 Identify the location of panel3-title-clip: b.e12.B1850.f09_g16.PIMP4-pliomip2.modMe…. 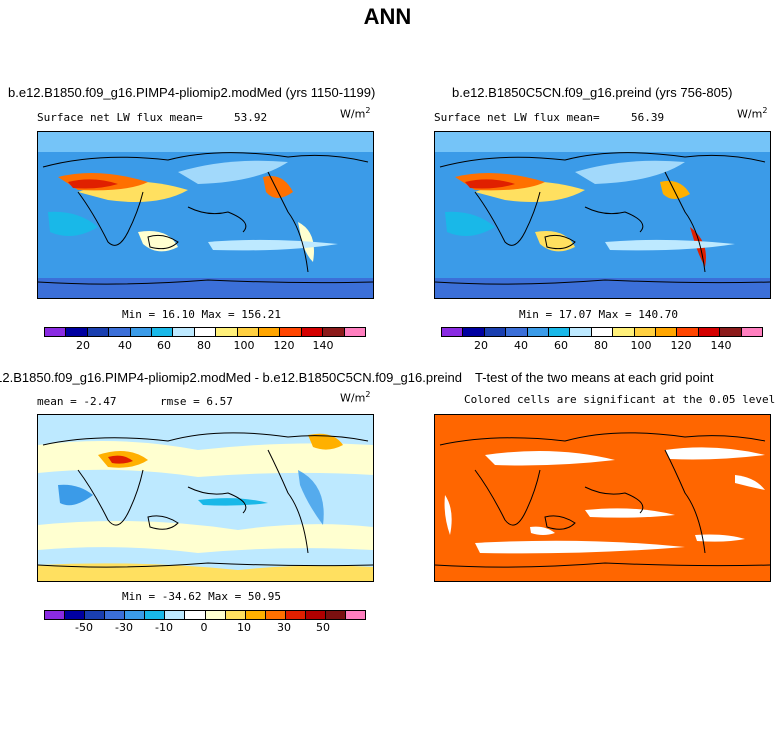
(231, 379).